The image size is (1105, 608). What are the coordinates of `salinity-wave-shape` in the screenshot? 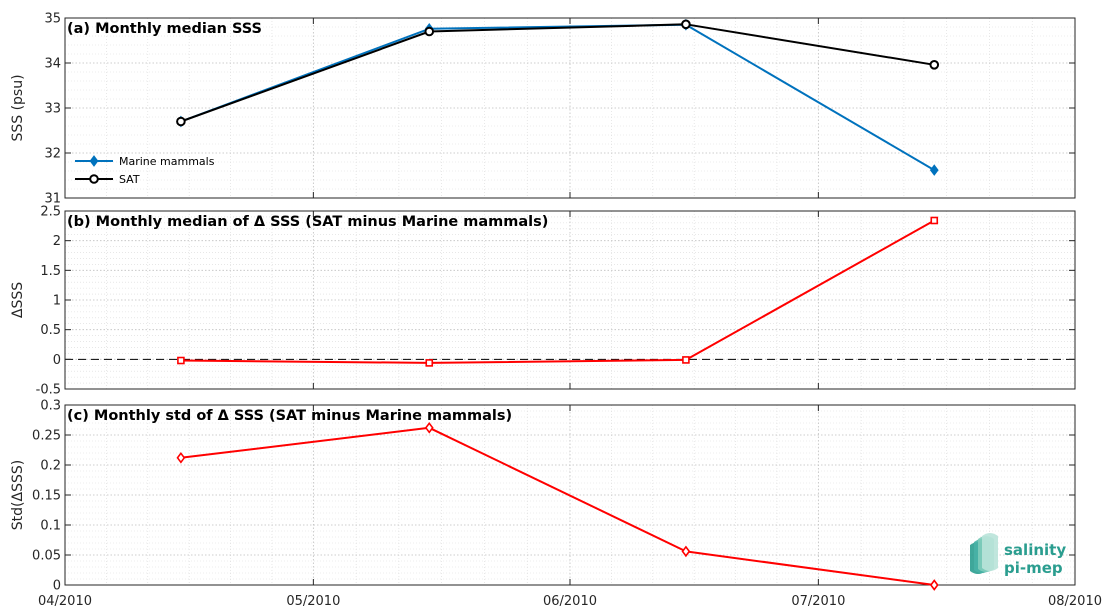 It's located at (990, 552).